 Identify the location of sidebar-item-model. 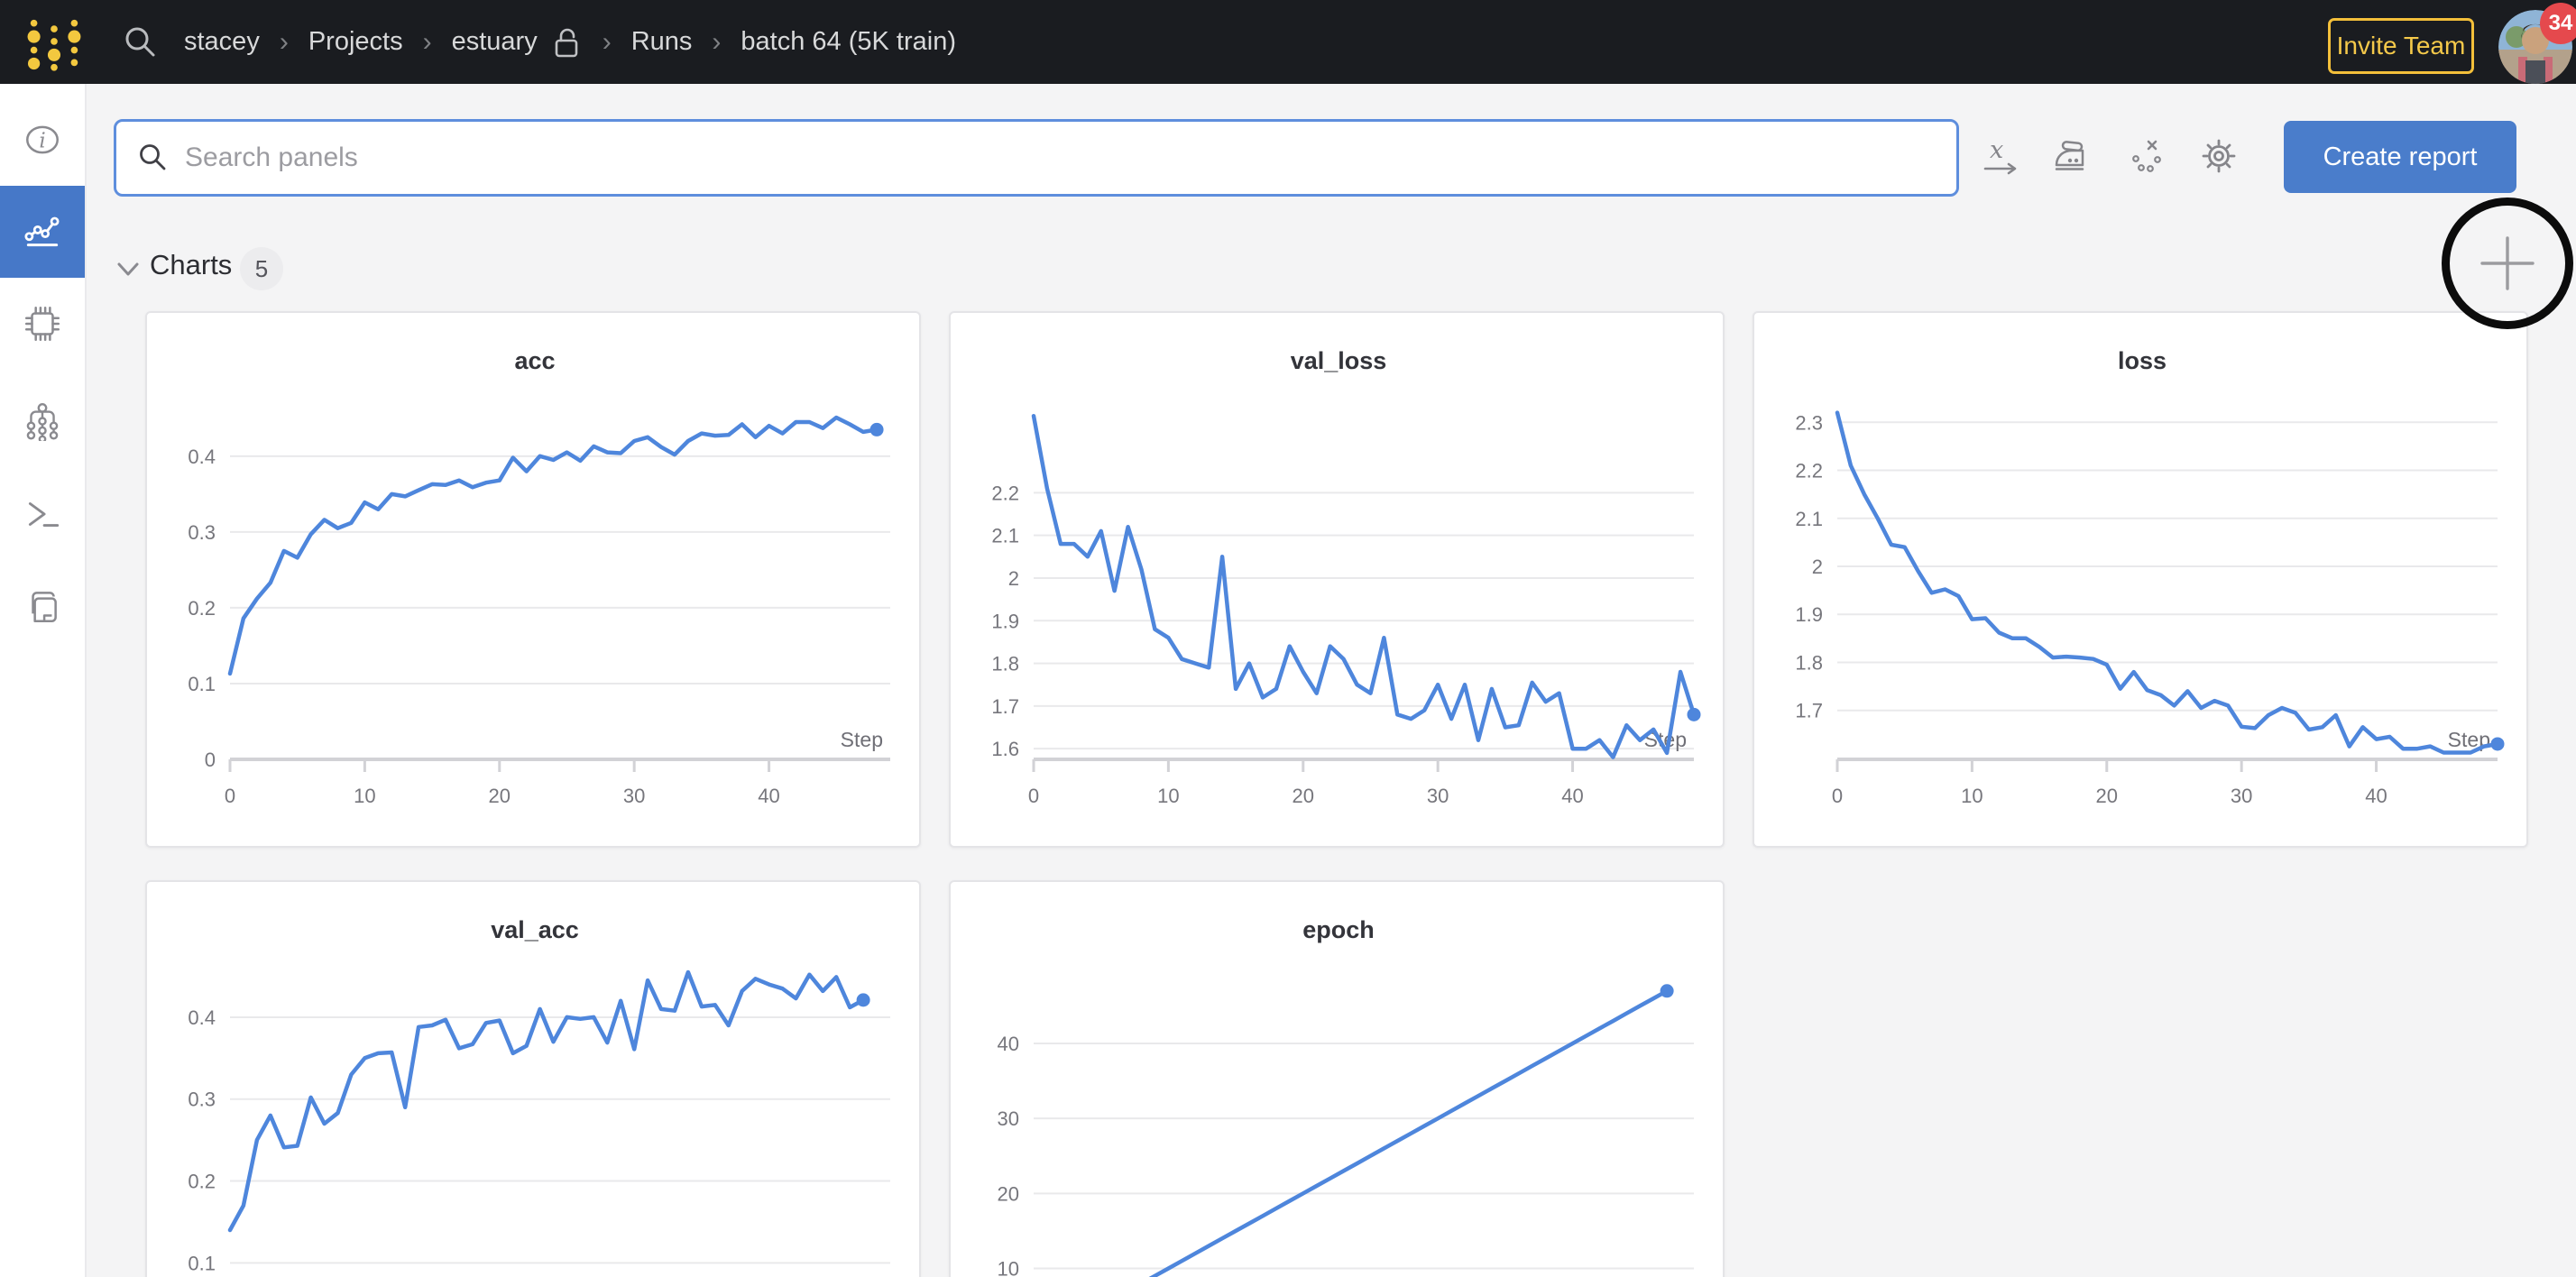
(42, 420).